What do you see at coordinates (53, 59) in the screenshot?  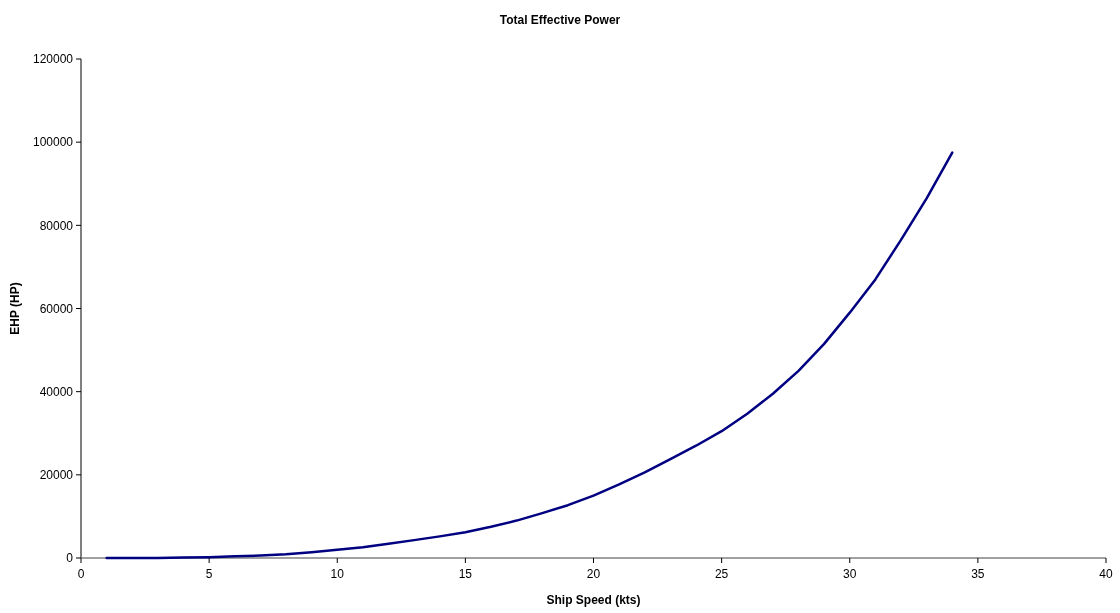 I see `y-tick-label: 120000` at bounding box center [53, 59].